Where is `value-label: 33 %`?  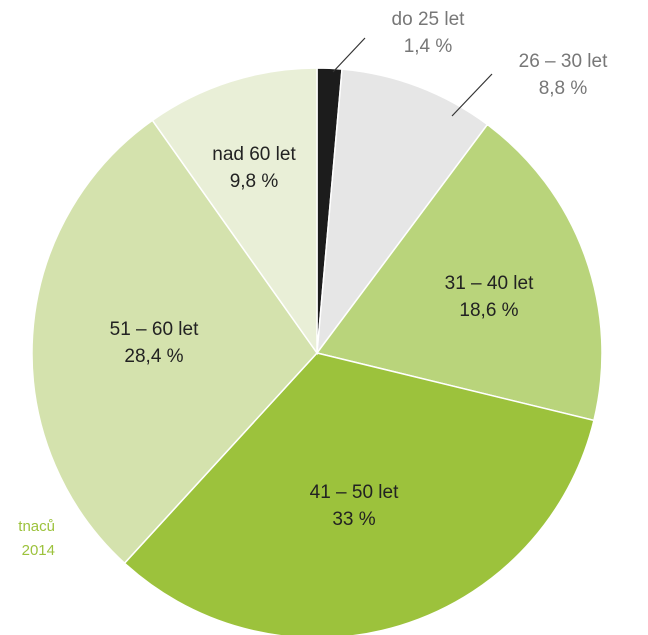 value-label: 33 % is located at coordinates (353, 519).